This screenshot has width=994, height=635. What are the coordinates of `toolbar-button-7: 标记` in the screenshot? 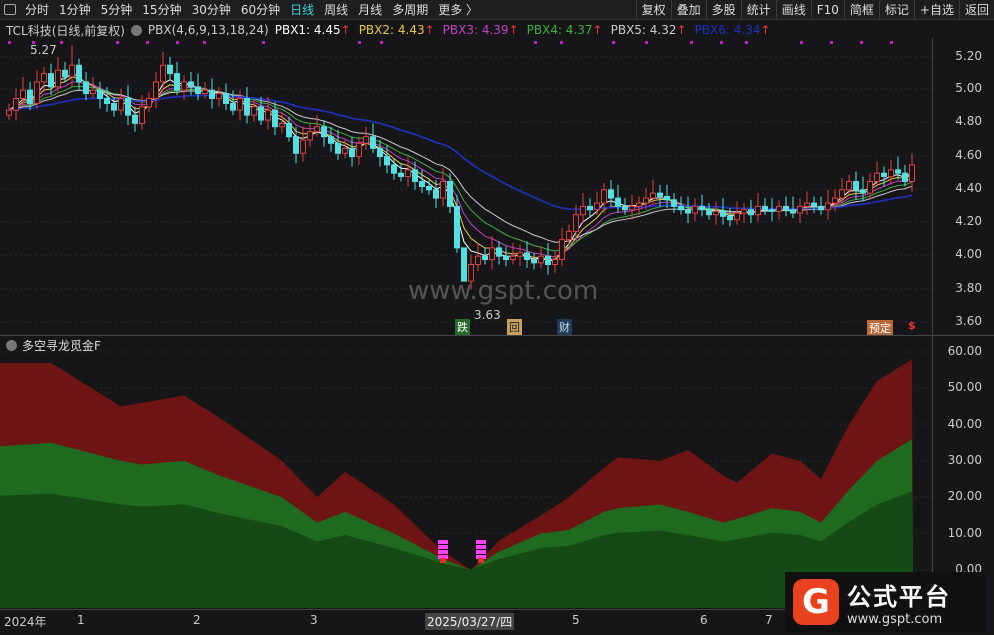 It's located at (896, 10).